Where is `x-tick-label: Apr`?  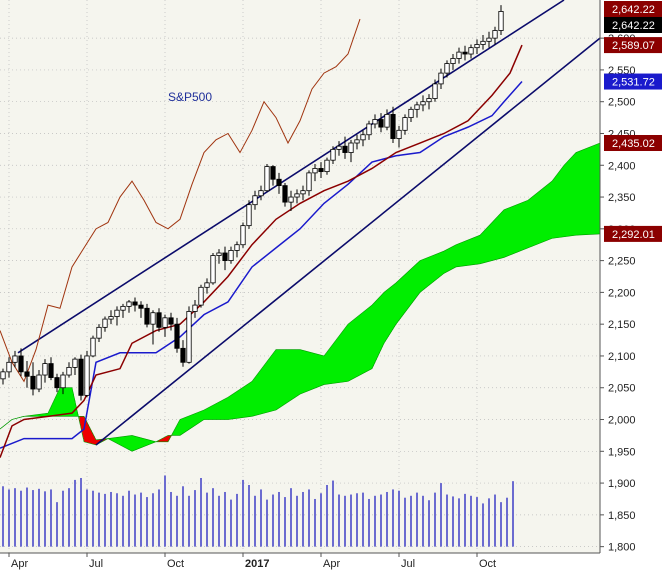
x-tick-label: Apr is located at coordinates (331, 564).